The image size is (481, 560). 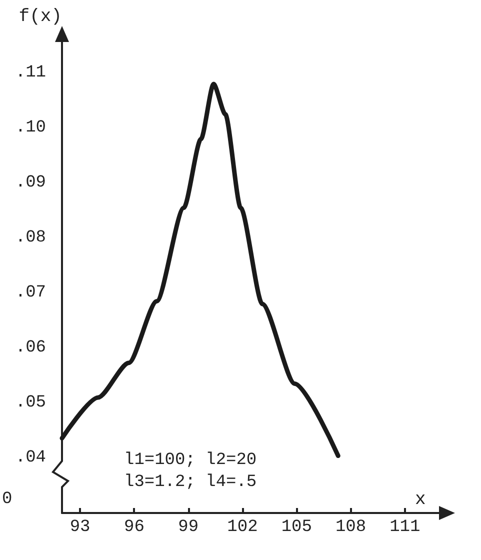 I want to click on y-tick-label: .06, so click(x=30, y=348).